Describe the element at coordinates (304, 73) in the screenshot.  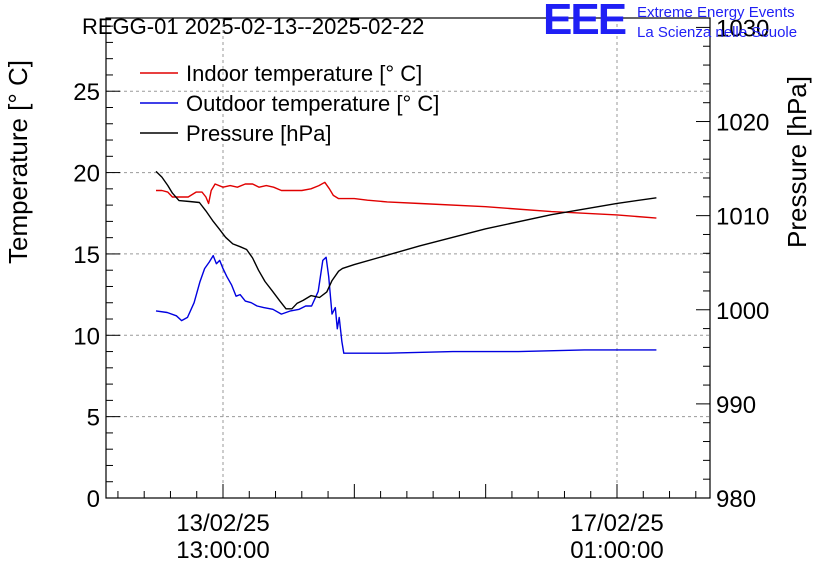
I see `legend-label: Indoor temperature [° C]` at that location.